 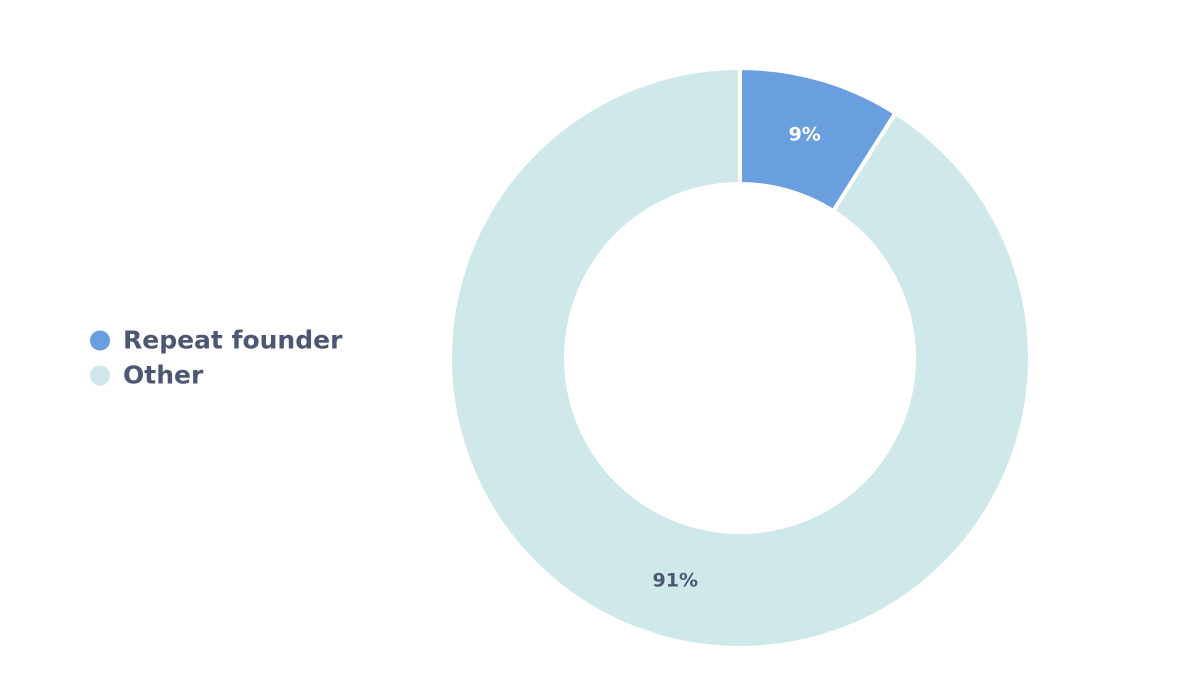 I want to click on legend-label: Repeat founder, so click(x=233, y=340).